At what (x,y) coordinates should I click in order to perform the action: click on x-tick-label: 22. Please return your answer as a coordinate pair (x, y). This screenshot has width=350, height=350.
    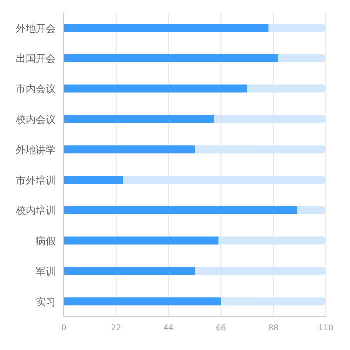
    Looking at the image, I should click on (116, 328).